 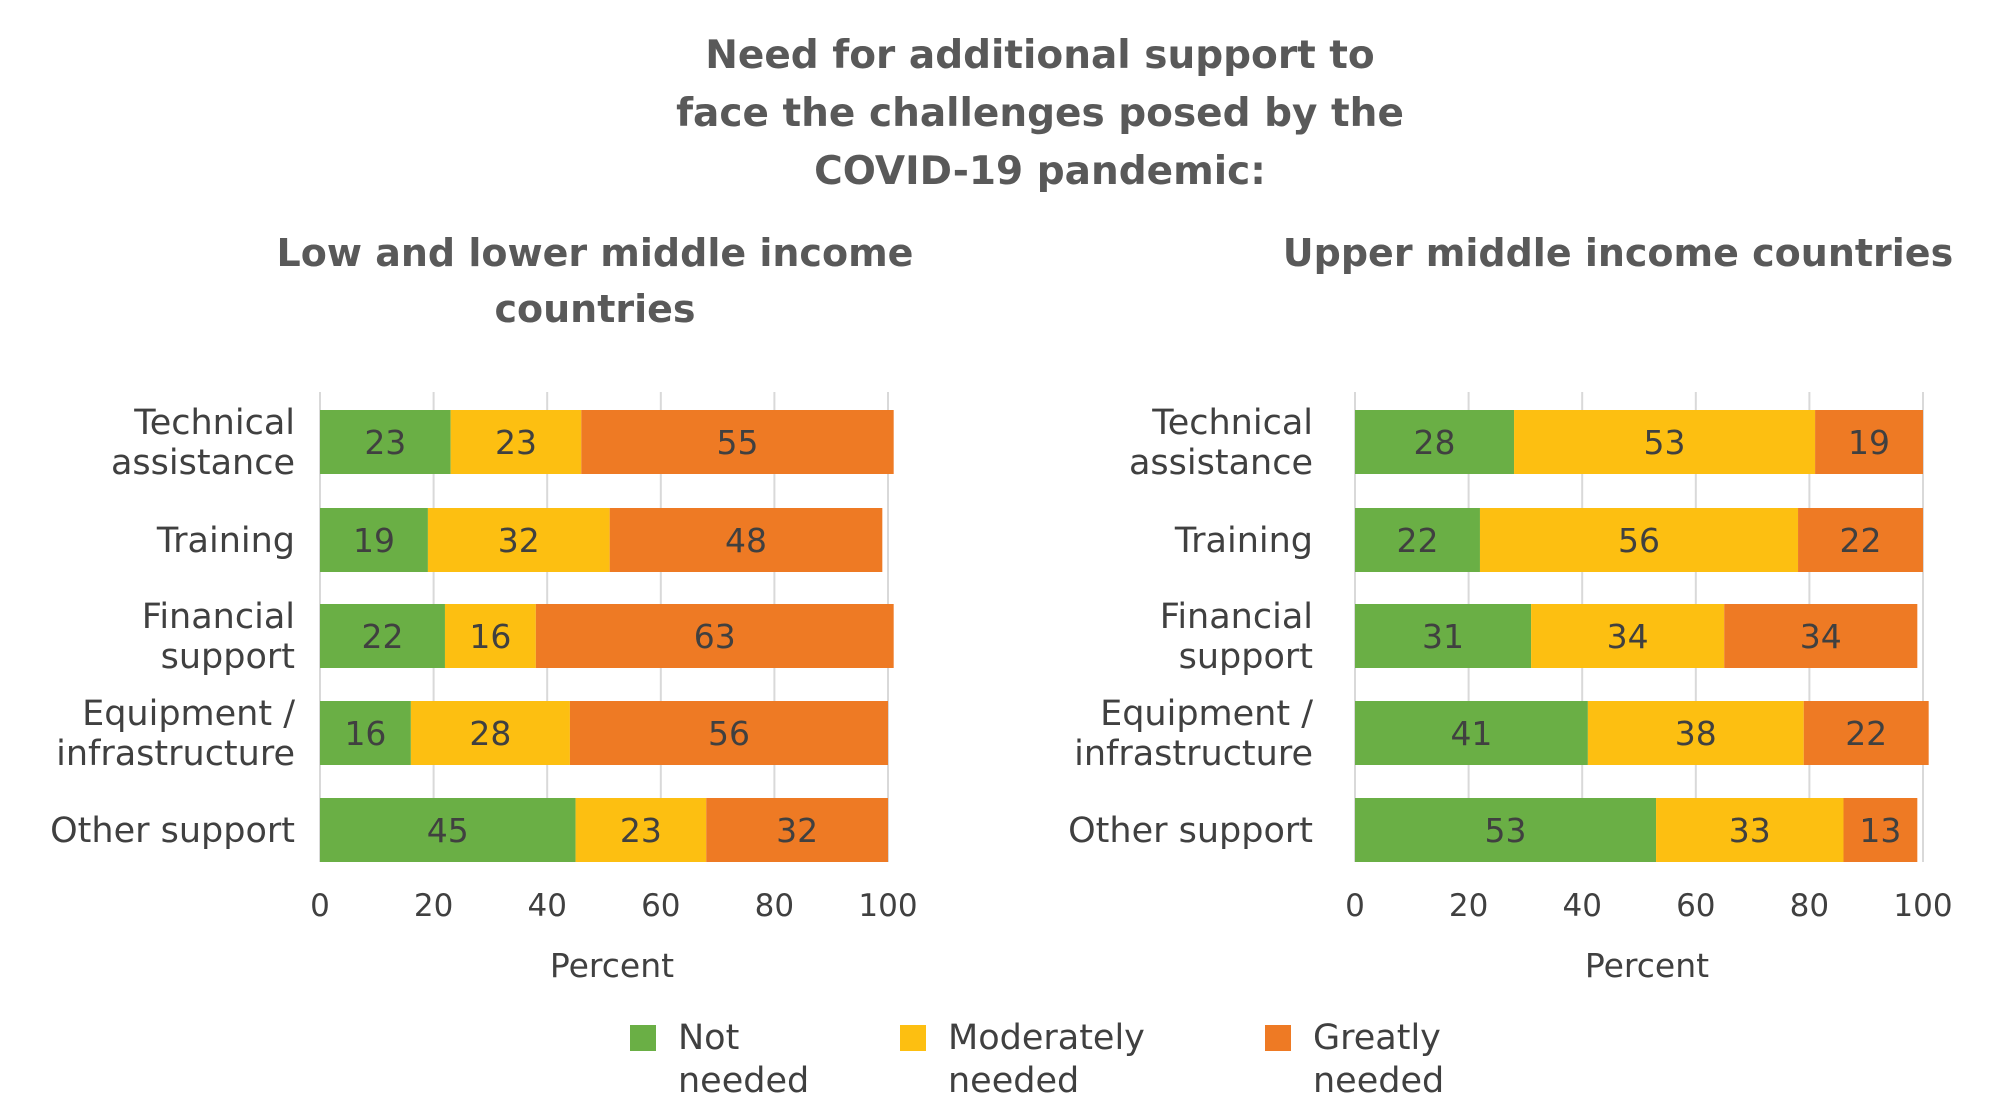 I want to click on data-label: 63, so click(x=715, y=636).